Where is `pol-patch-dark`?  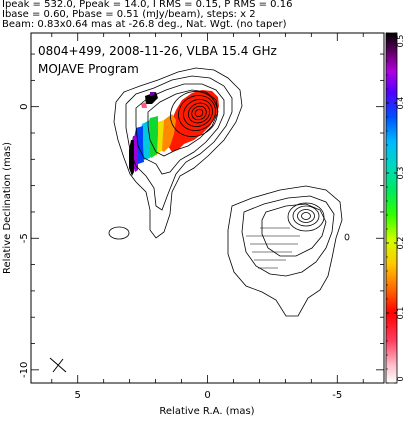 pol-patch-dark is located at coordinates (131, 158).